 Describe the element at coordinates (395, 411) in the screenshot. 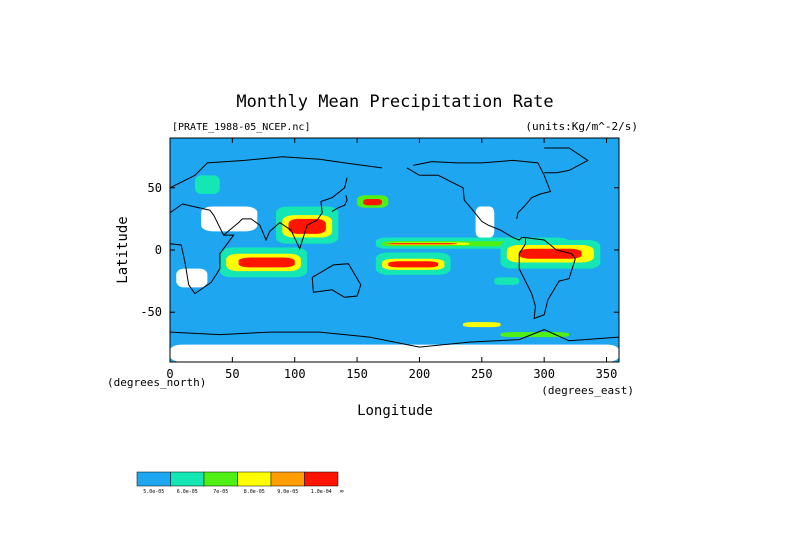

I see `x-axis-label: Longitude` at that location.